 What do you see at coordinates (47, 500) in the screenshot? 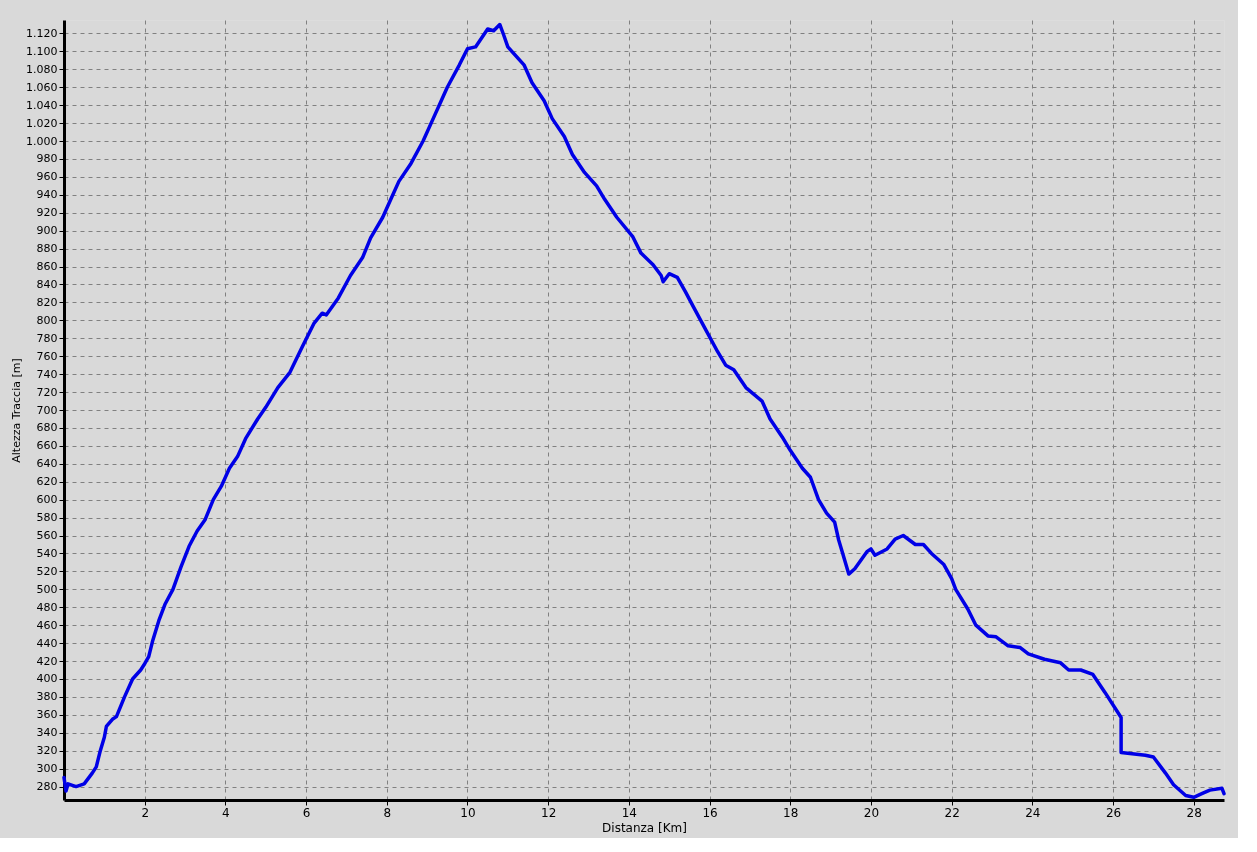
I see `y-tick-label: 600` at bounding box center [47, 500].